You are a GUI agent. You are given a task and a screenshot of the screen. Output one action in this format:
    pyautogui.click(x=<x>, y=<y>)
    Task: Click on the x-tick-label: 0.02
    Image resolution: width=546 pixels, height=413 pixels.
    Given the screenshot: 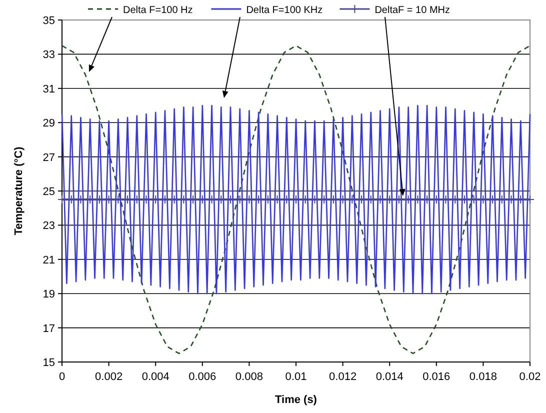 What is the action you would take?
    pyautogui.click(x=530, y=377)
    